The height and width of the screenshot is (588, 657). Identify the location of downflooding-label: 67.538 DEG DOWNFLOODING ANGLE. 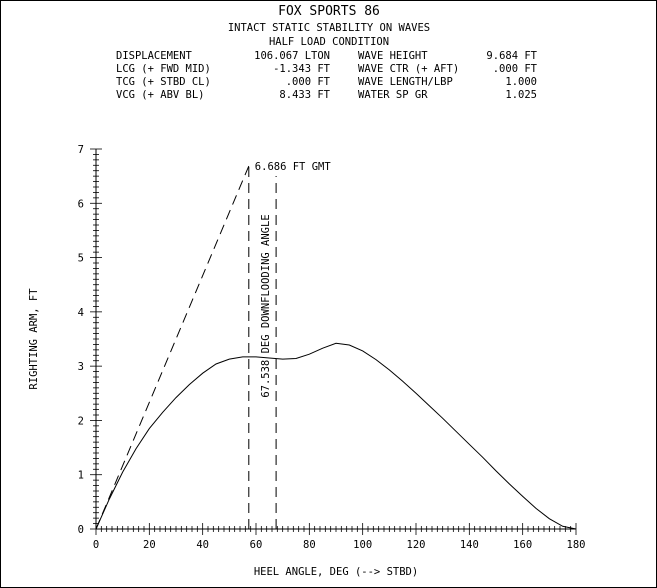
(266, 305).